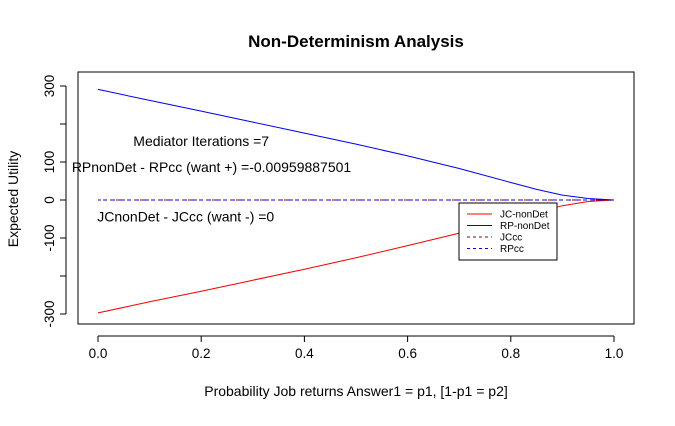 The width and height of the screenshot is (675, 426). What do you see at coordinates (13, 199) in the screenshot?
I see `y-axis-label: Expected Utility` at bounding box center [13, 199].